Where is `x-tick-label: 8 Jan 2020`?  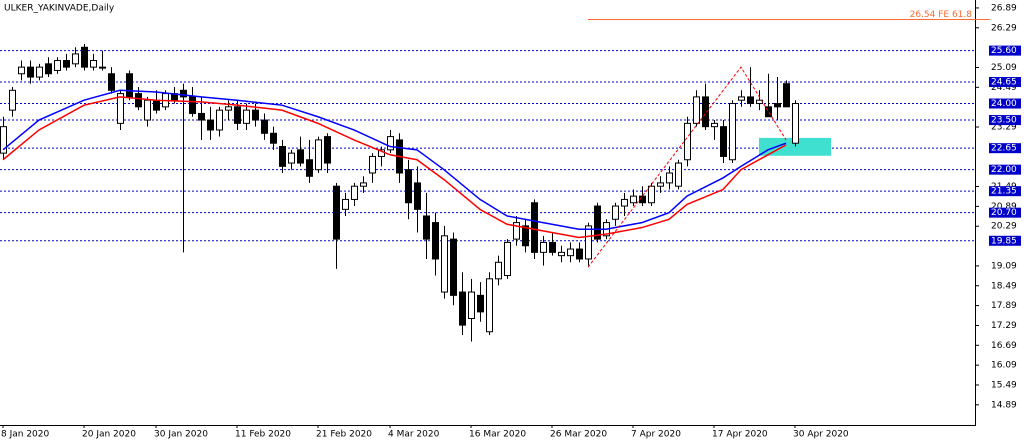
x-tick-label: 8 Jan 2020 is located at coordinates (25, 435).